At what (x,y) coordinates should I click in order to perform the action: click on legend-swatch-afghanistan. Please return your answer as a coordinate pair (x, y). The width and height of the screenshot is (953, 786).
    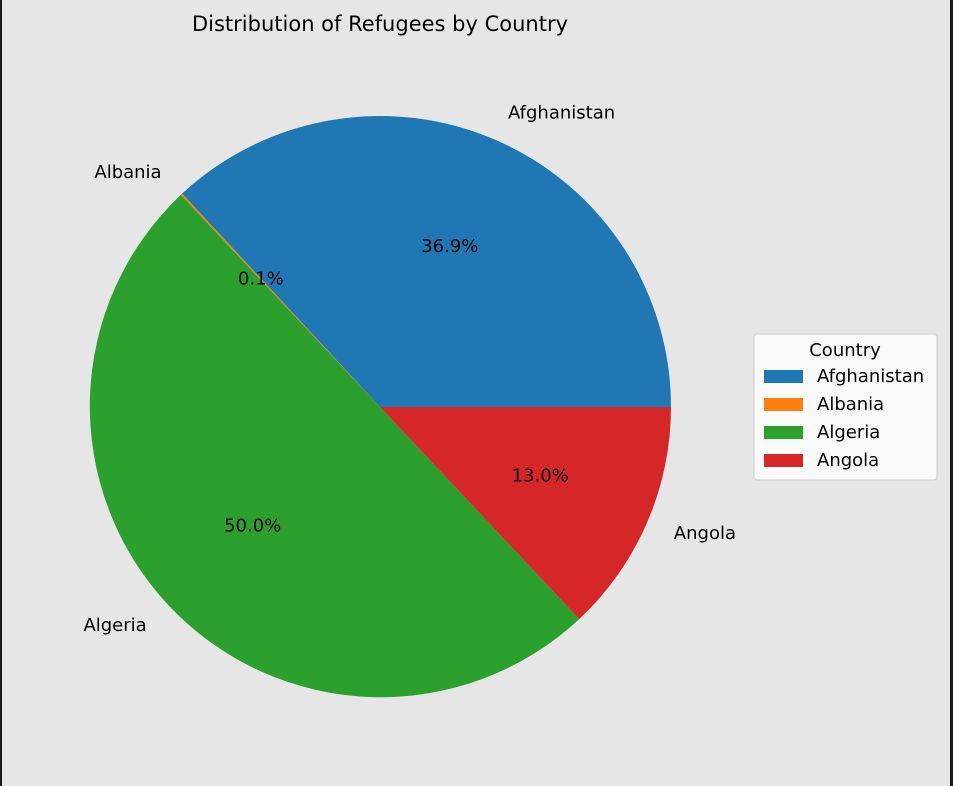
    Looking at the image, I should click on (783, 376).